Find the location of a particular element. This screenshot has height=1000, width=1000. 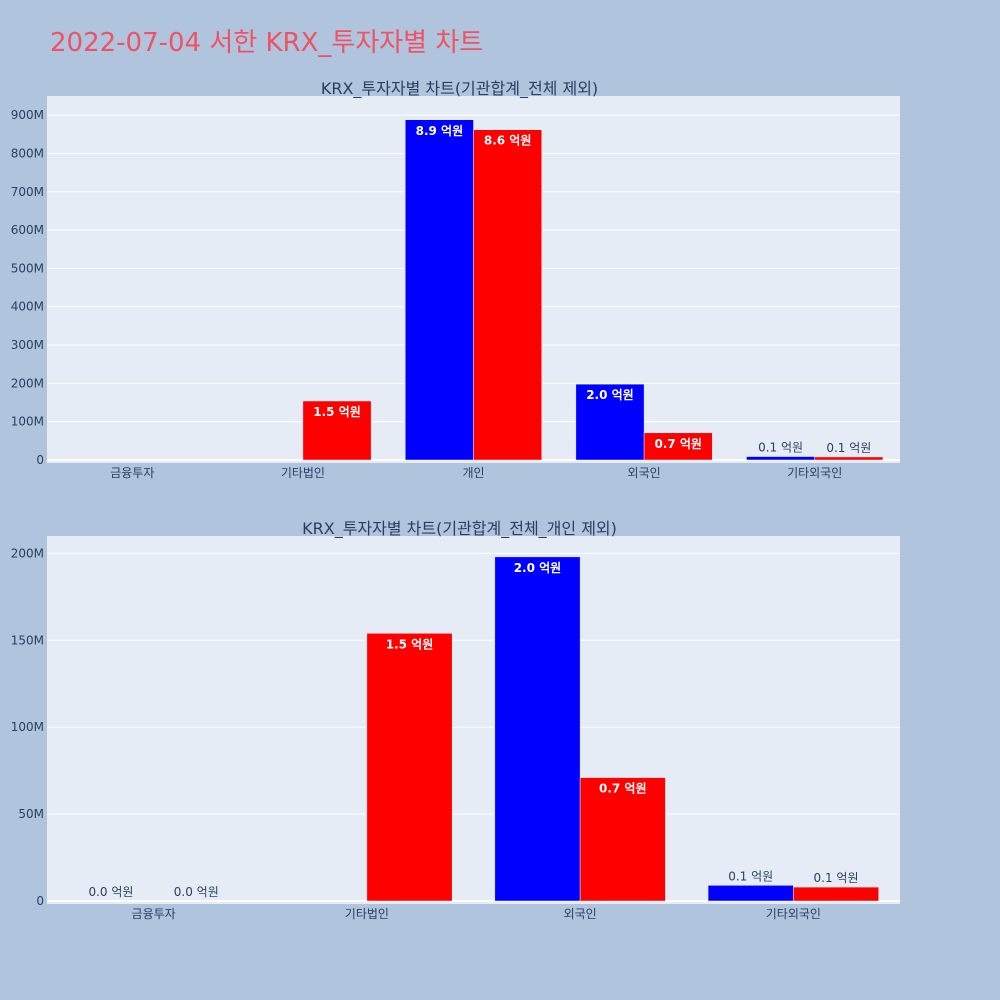

y-tick-label: 900M is located at coordinates (27, 115).